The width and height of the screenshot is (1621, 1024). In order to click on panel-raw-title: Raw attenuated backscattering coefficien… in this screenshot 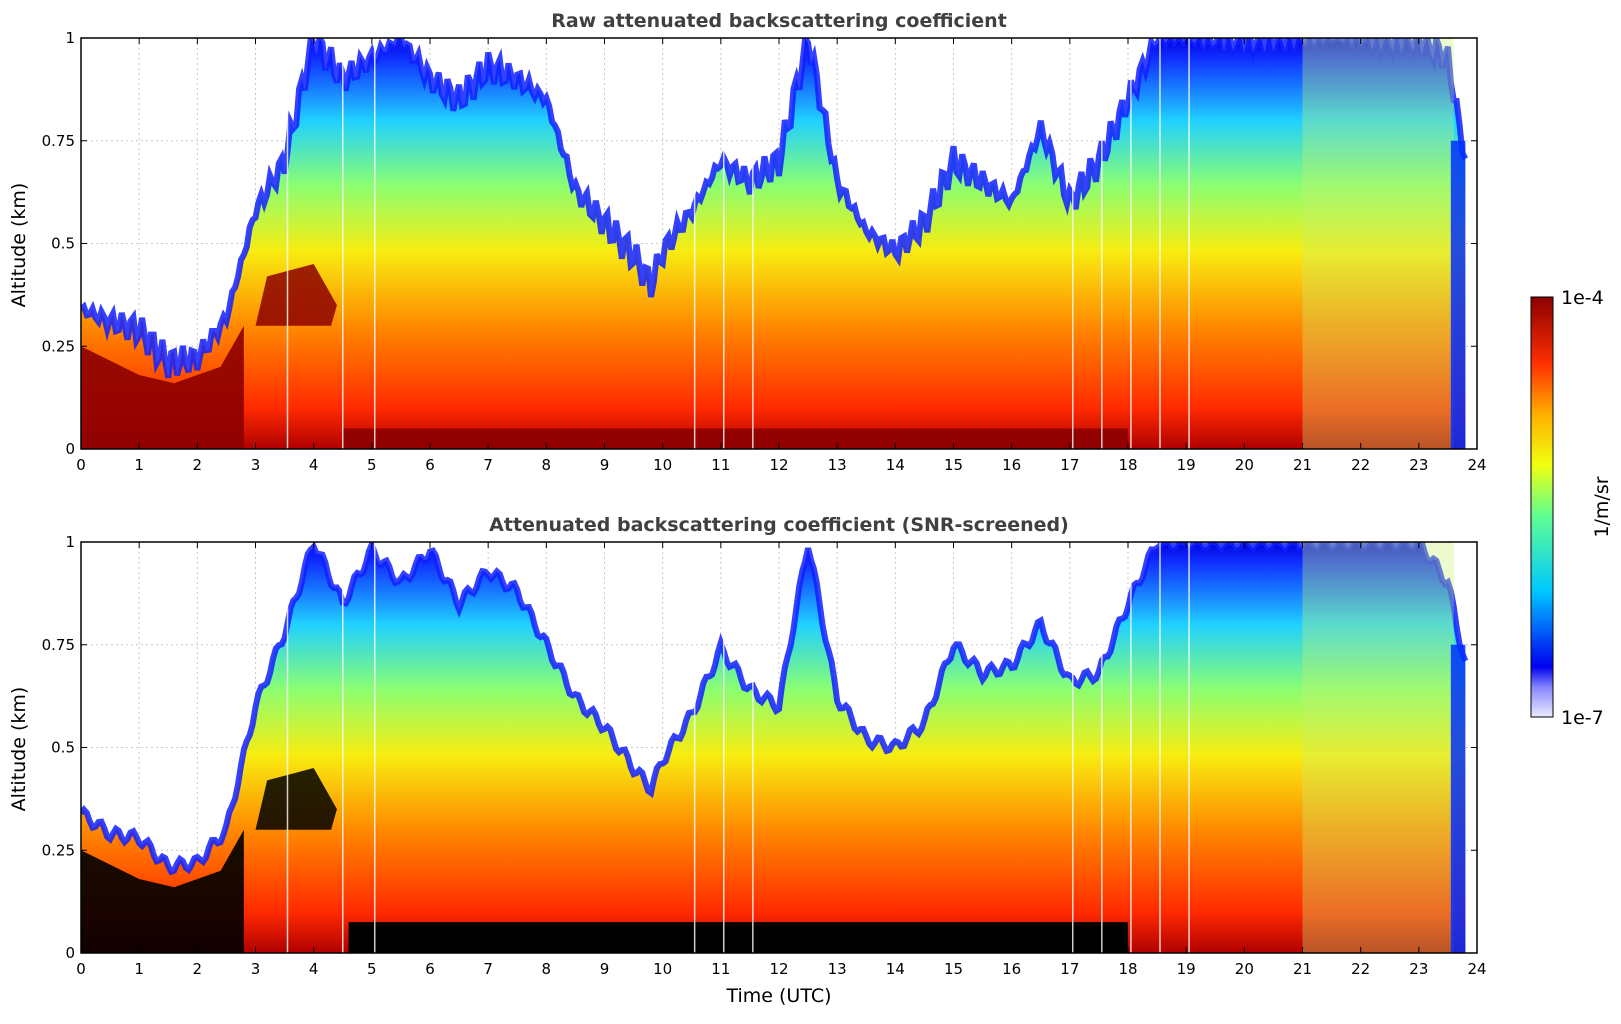, I will do `click(779, 21)`.